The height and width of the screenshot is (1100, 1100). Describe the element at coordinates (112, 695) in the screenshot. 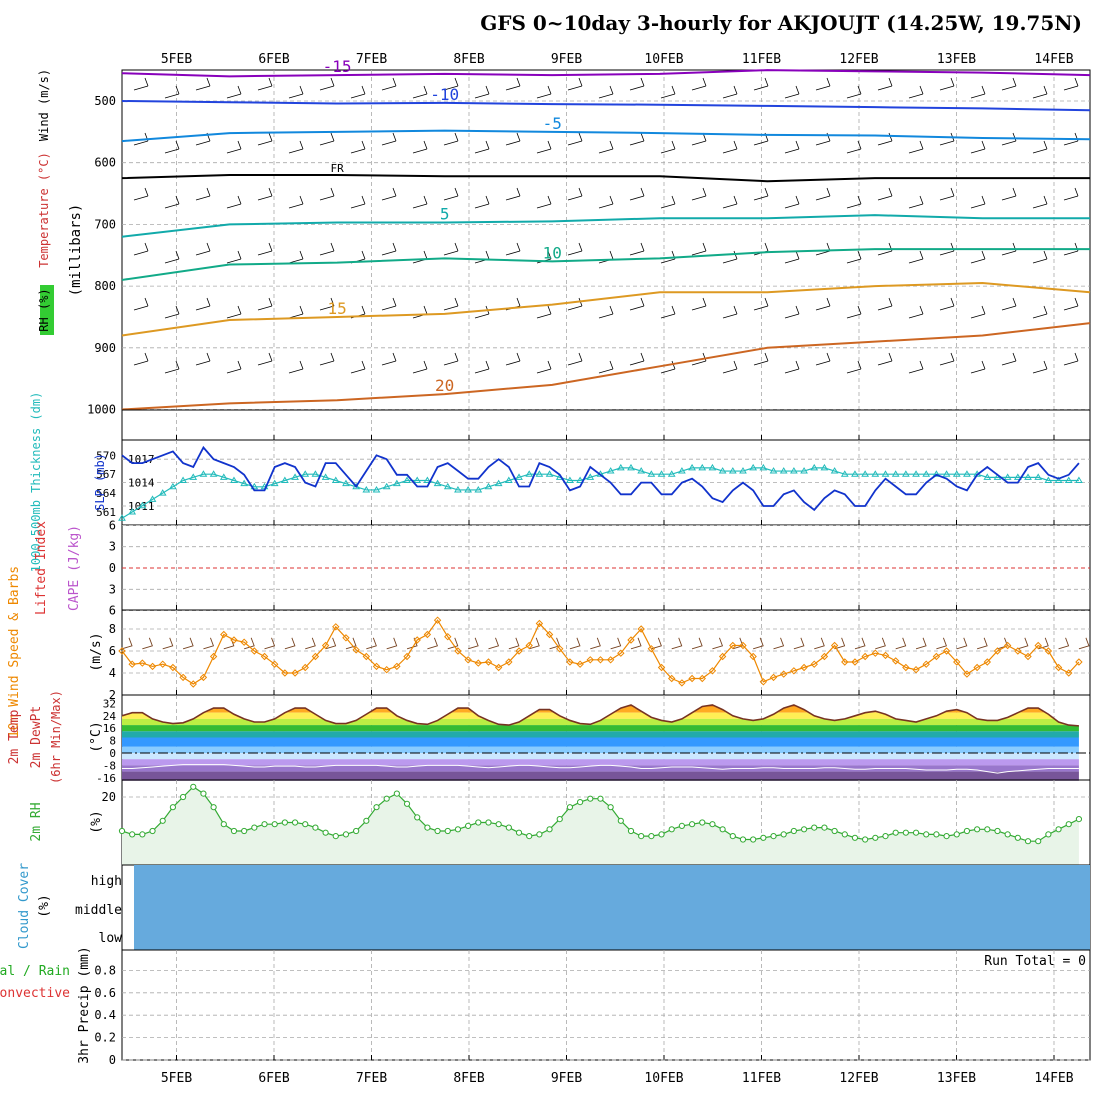

I see `y-tick-label: 2` at that location.